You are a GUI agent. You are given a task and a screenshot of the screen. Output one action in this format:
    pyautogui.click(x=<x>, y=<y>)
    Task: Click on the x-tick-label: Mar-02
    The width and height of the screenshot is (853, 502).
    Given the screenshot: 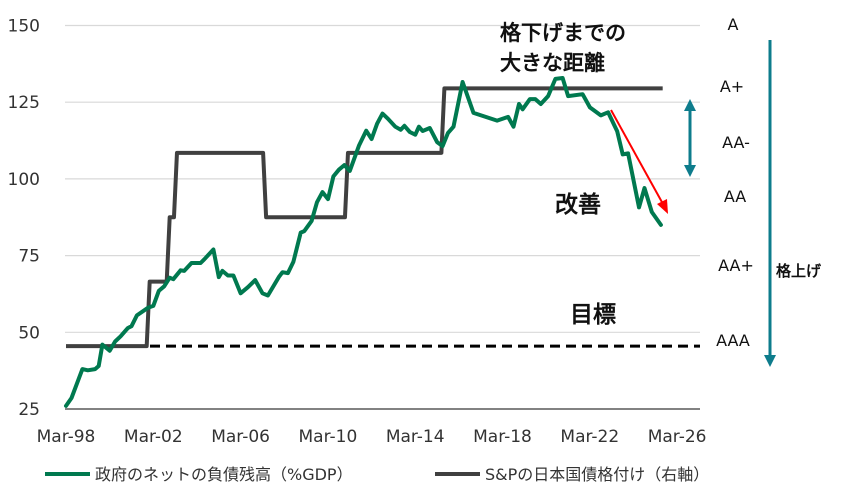 What is the action you would take?
    pyautogui.click(x=153, y=437)
    